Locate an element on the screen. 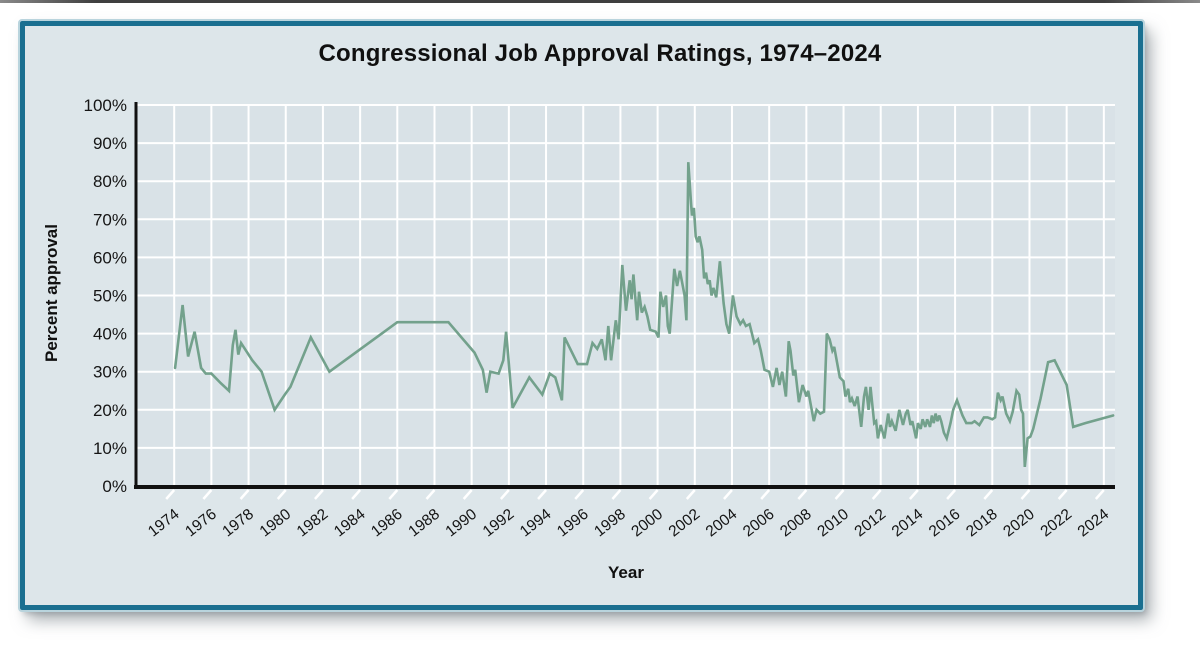 The image size is (1200, 665). x-tick-label-1998: 1998 is located at coordinates (610, 523).